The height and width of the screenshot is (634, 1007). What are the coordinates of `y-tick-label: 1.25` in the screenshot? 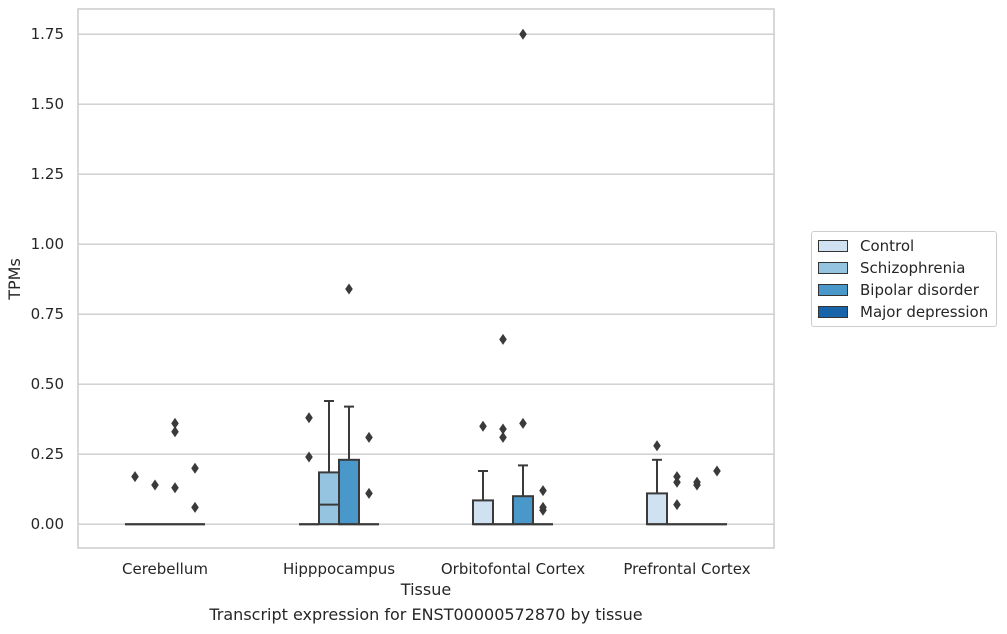 It's located at (47, 174).